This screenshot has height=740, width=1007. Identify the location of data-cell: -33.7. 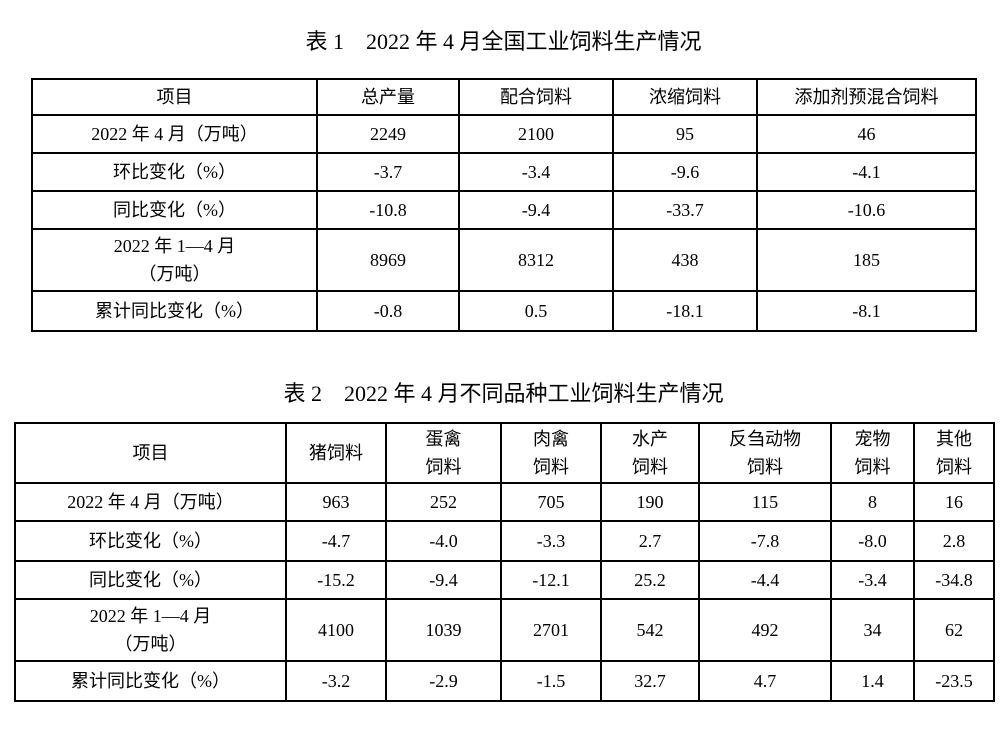
(685, 210).